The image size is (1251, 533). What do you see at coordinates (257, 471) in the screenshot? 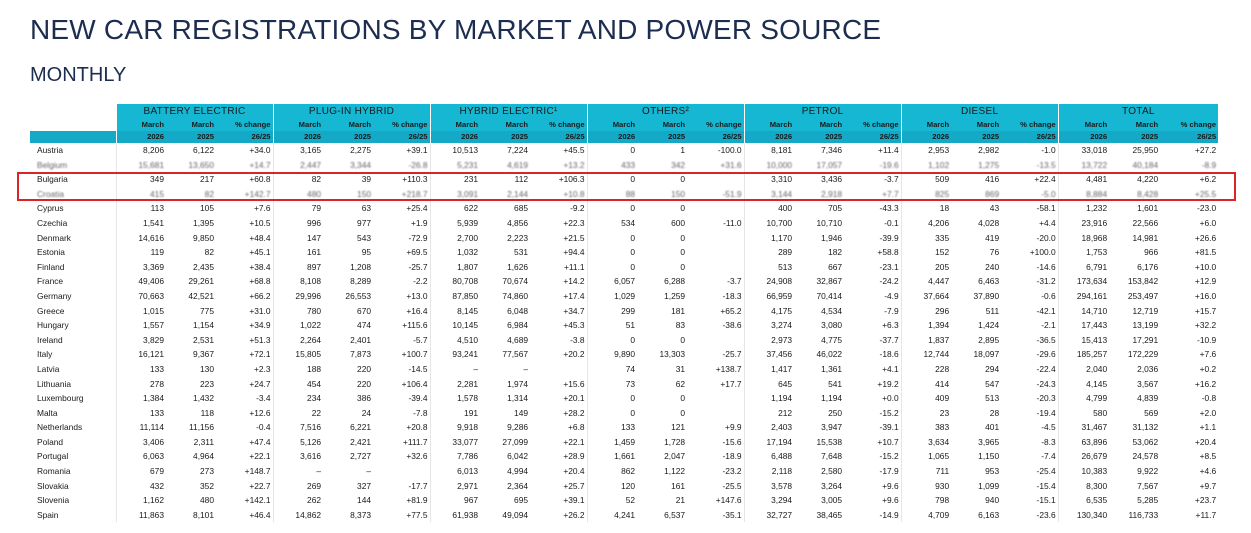
I see `table-cell: +148.7` at bounding box center [257, 471].